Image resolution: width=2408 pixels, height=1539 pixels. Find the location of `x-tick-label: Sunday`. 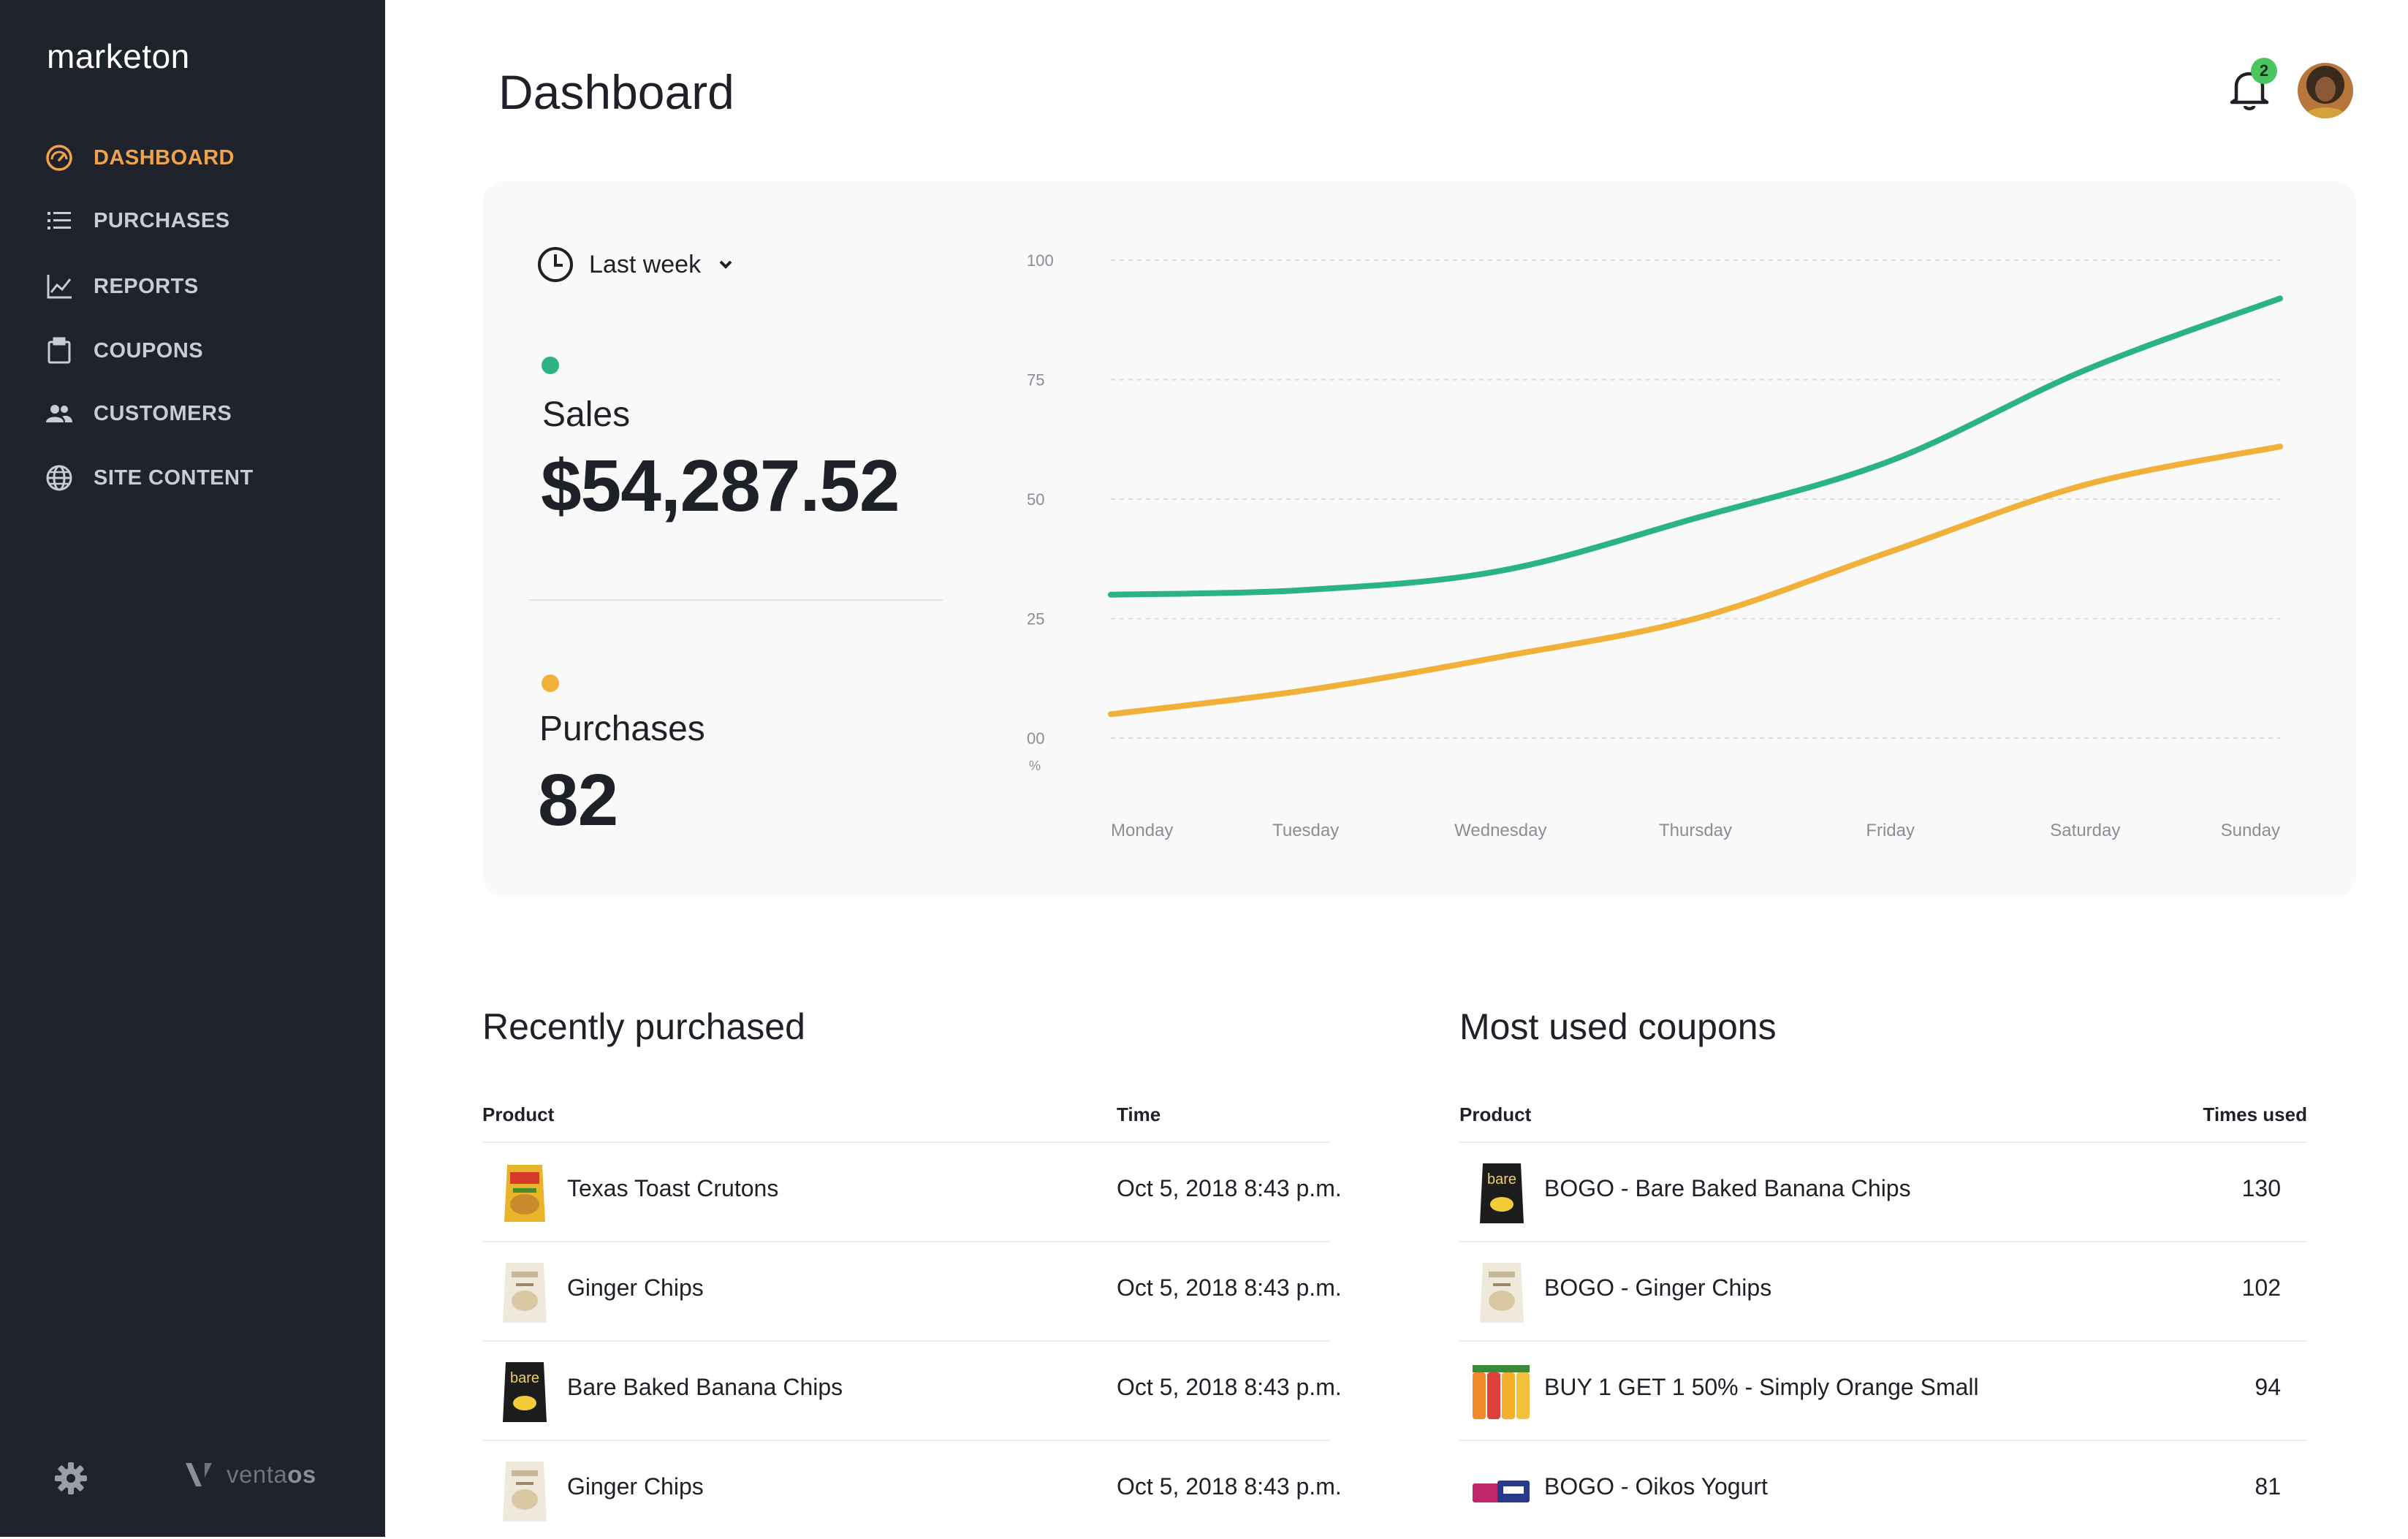

x-tick-label: Sunday is located at coordinates (2250, 830).